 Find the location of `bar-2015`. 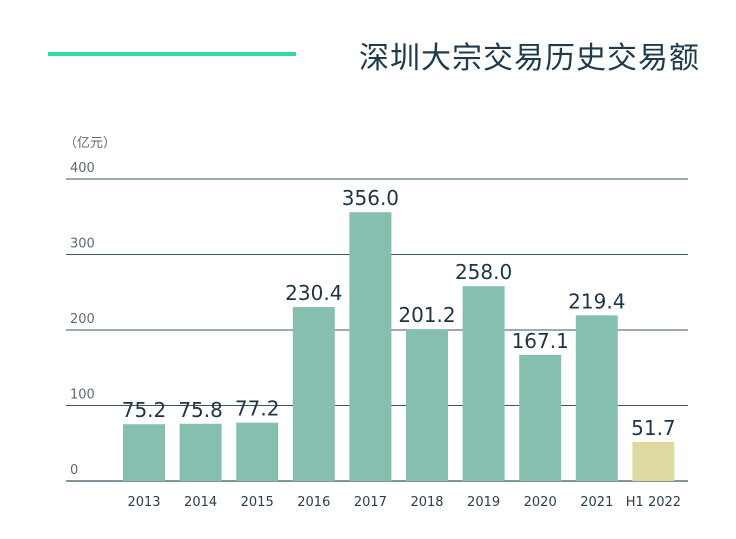

bar-2015 is located at coordinates (257, 451).